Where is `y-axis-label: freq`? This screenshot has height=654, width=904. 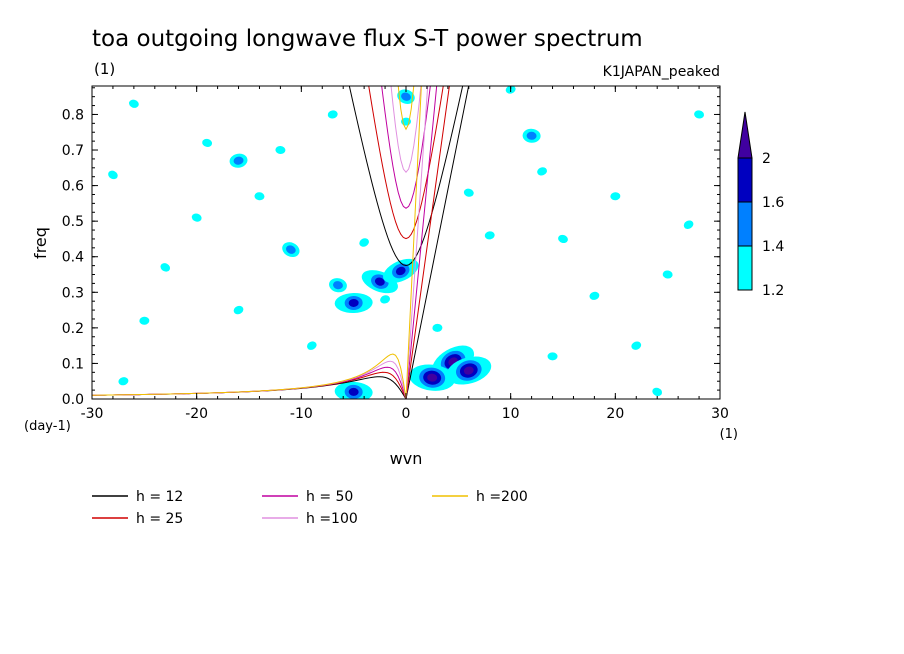
y-axis-label: freq is located at coordinates (40, 243).